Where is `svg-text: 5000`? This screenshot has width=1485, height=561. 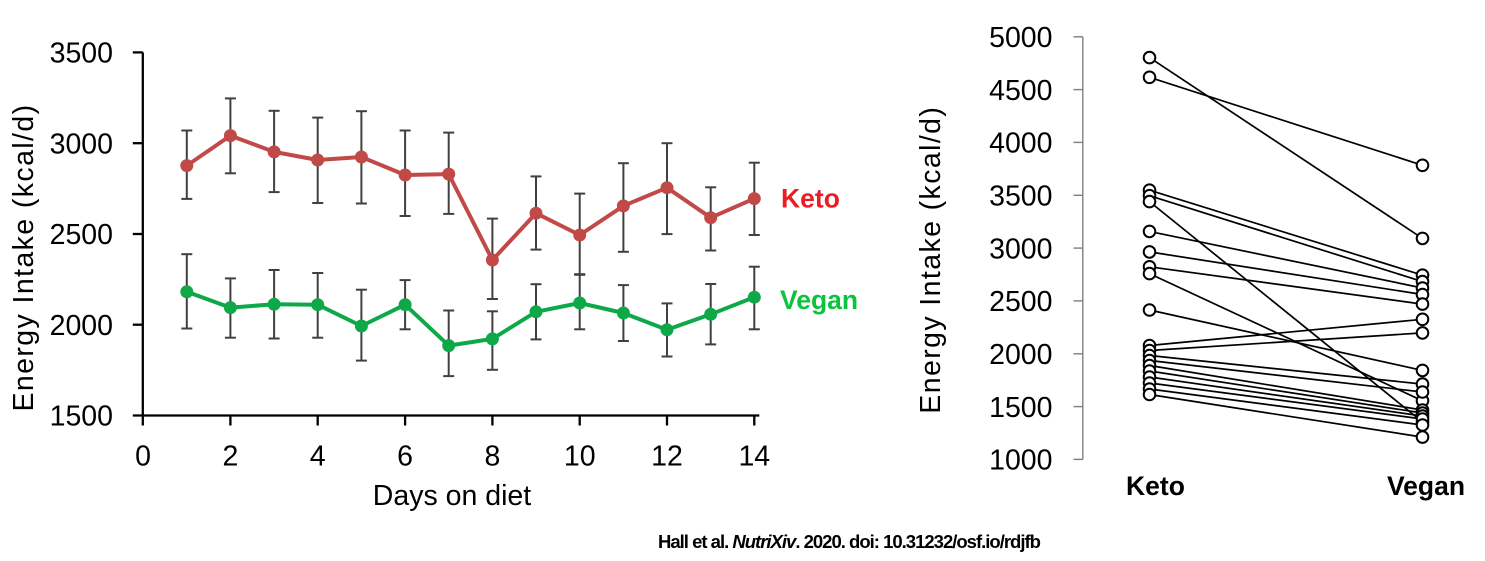 svg-text: 5000 is located at coordinates (1020, 38).